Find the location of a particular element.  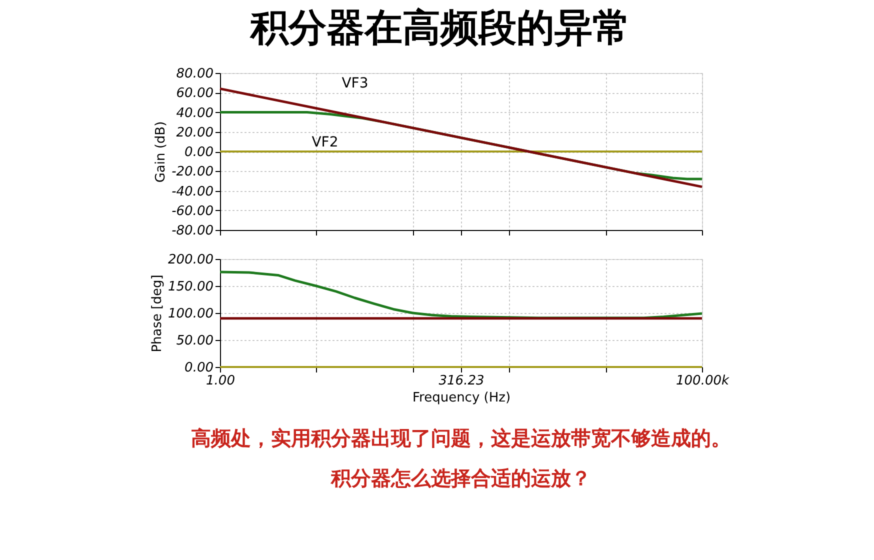

text: 积分器怎么选择合适的运放？ is located at coordinates (460, 478).